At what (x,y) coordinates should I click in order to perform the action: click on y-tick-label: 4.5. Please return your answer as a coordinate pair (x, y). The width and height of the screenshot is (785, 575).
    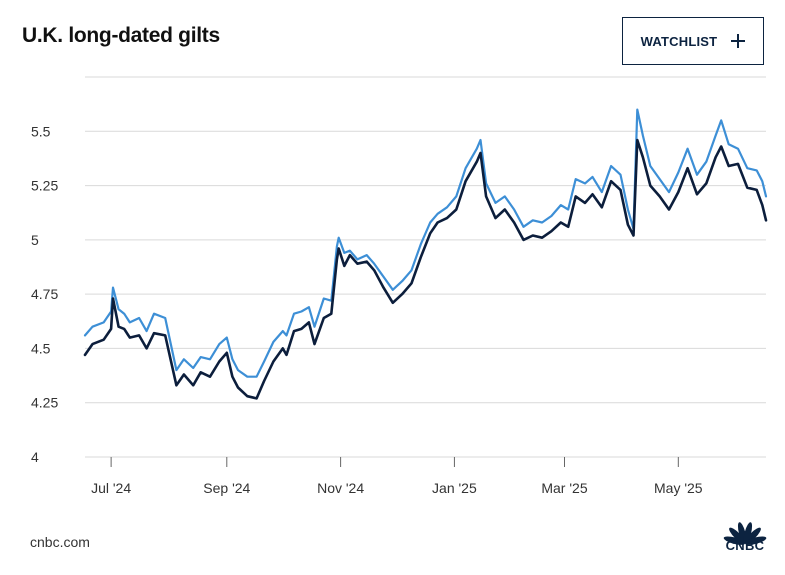
    Looking at the image, I should click on (41, 348).